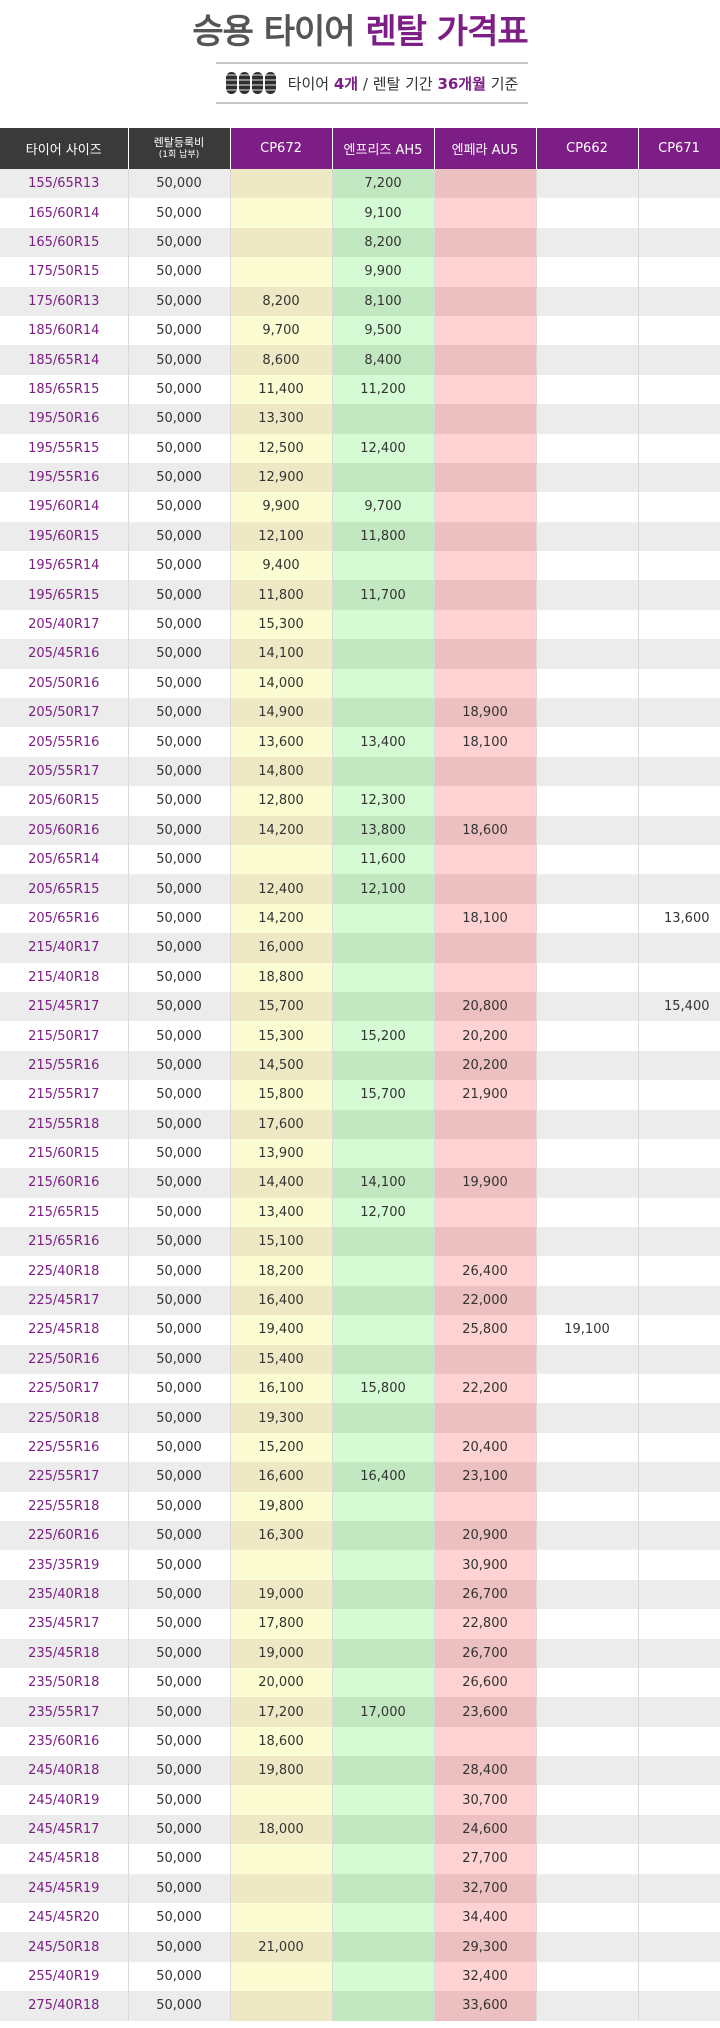 The width and height of the screenshot is (720, 2028). I want to click on cell-cp672: 20,000, so click(281, 1682).